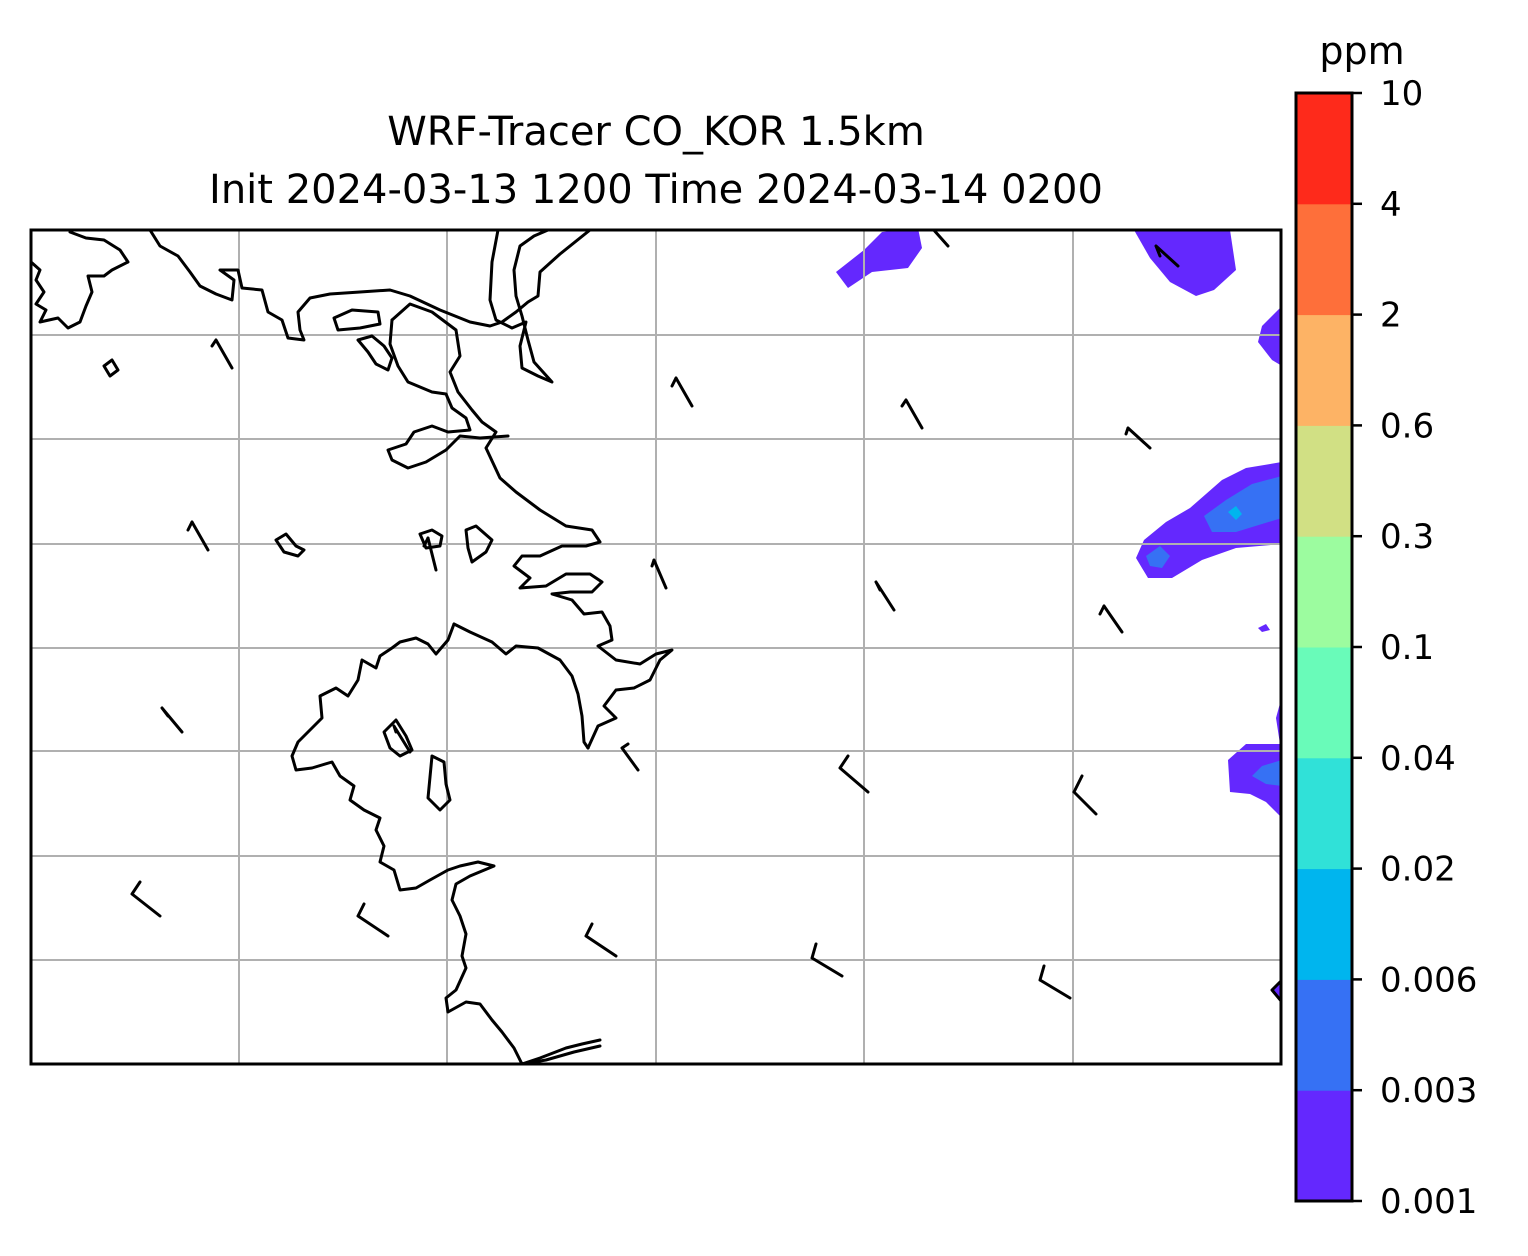 The height and width of the screenshot is (1256, 1528). Describe the element at coordinates (1418, 870) in the screenshot. I see `colorbar-tick-label: 0.02` at that location.